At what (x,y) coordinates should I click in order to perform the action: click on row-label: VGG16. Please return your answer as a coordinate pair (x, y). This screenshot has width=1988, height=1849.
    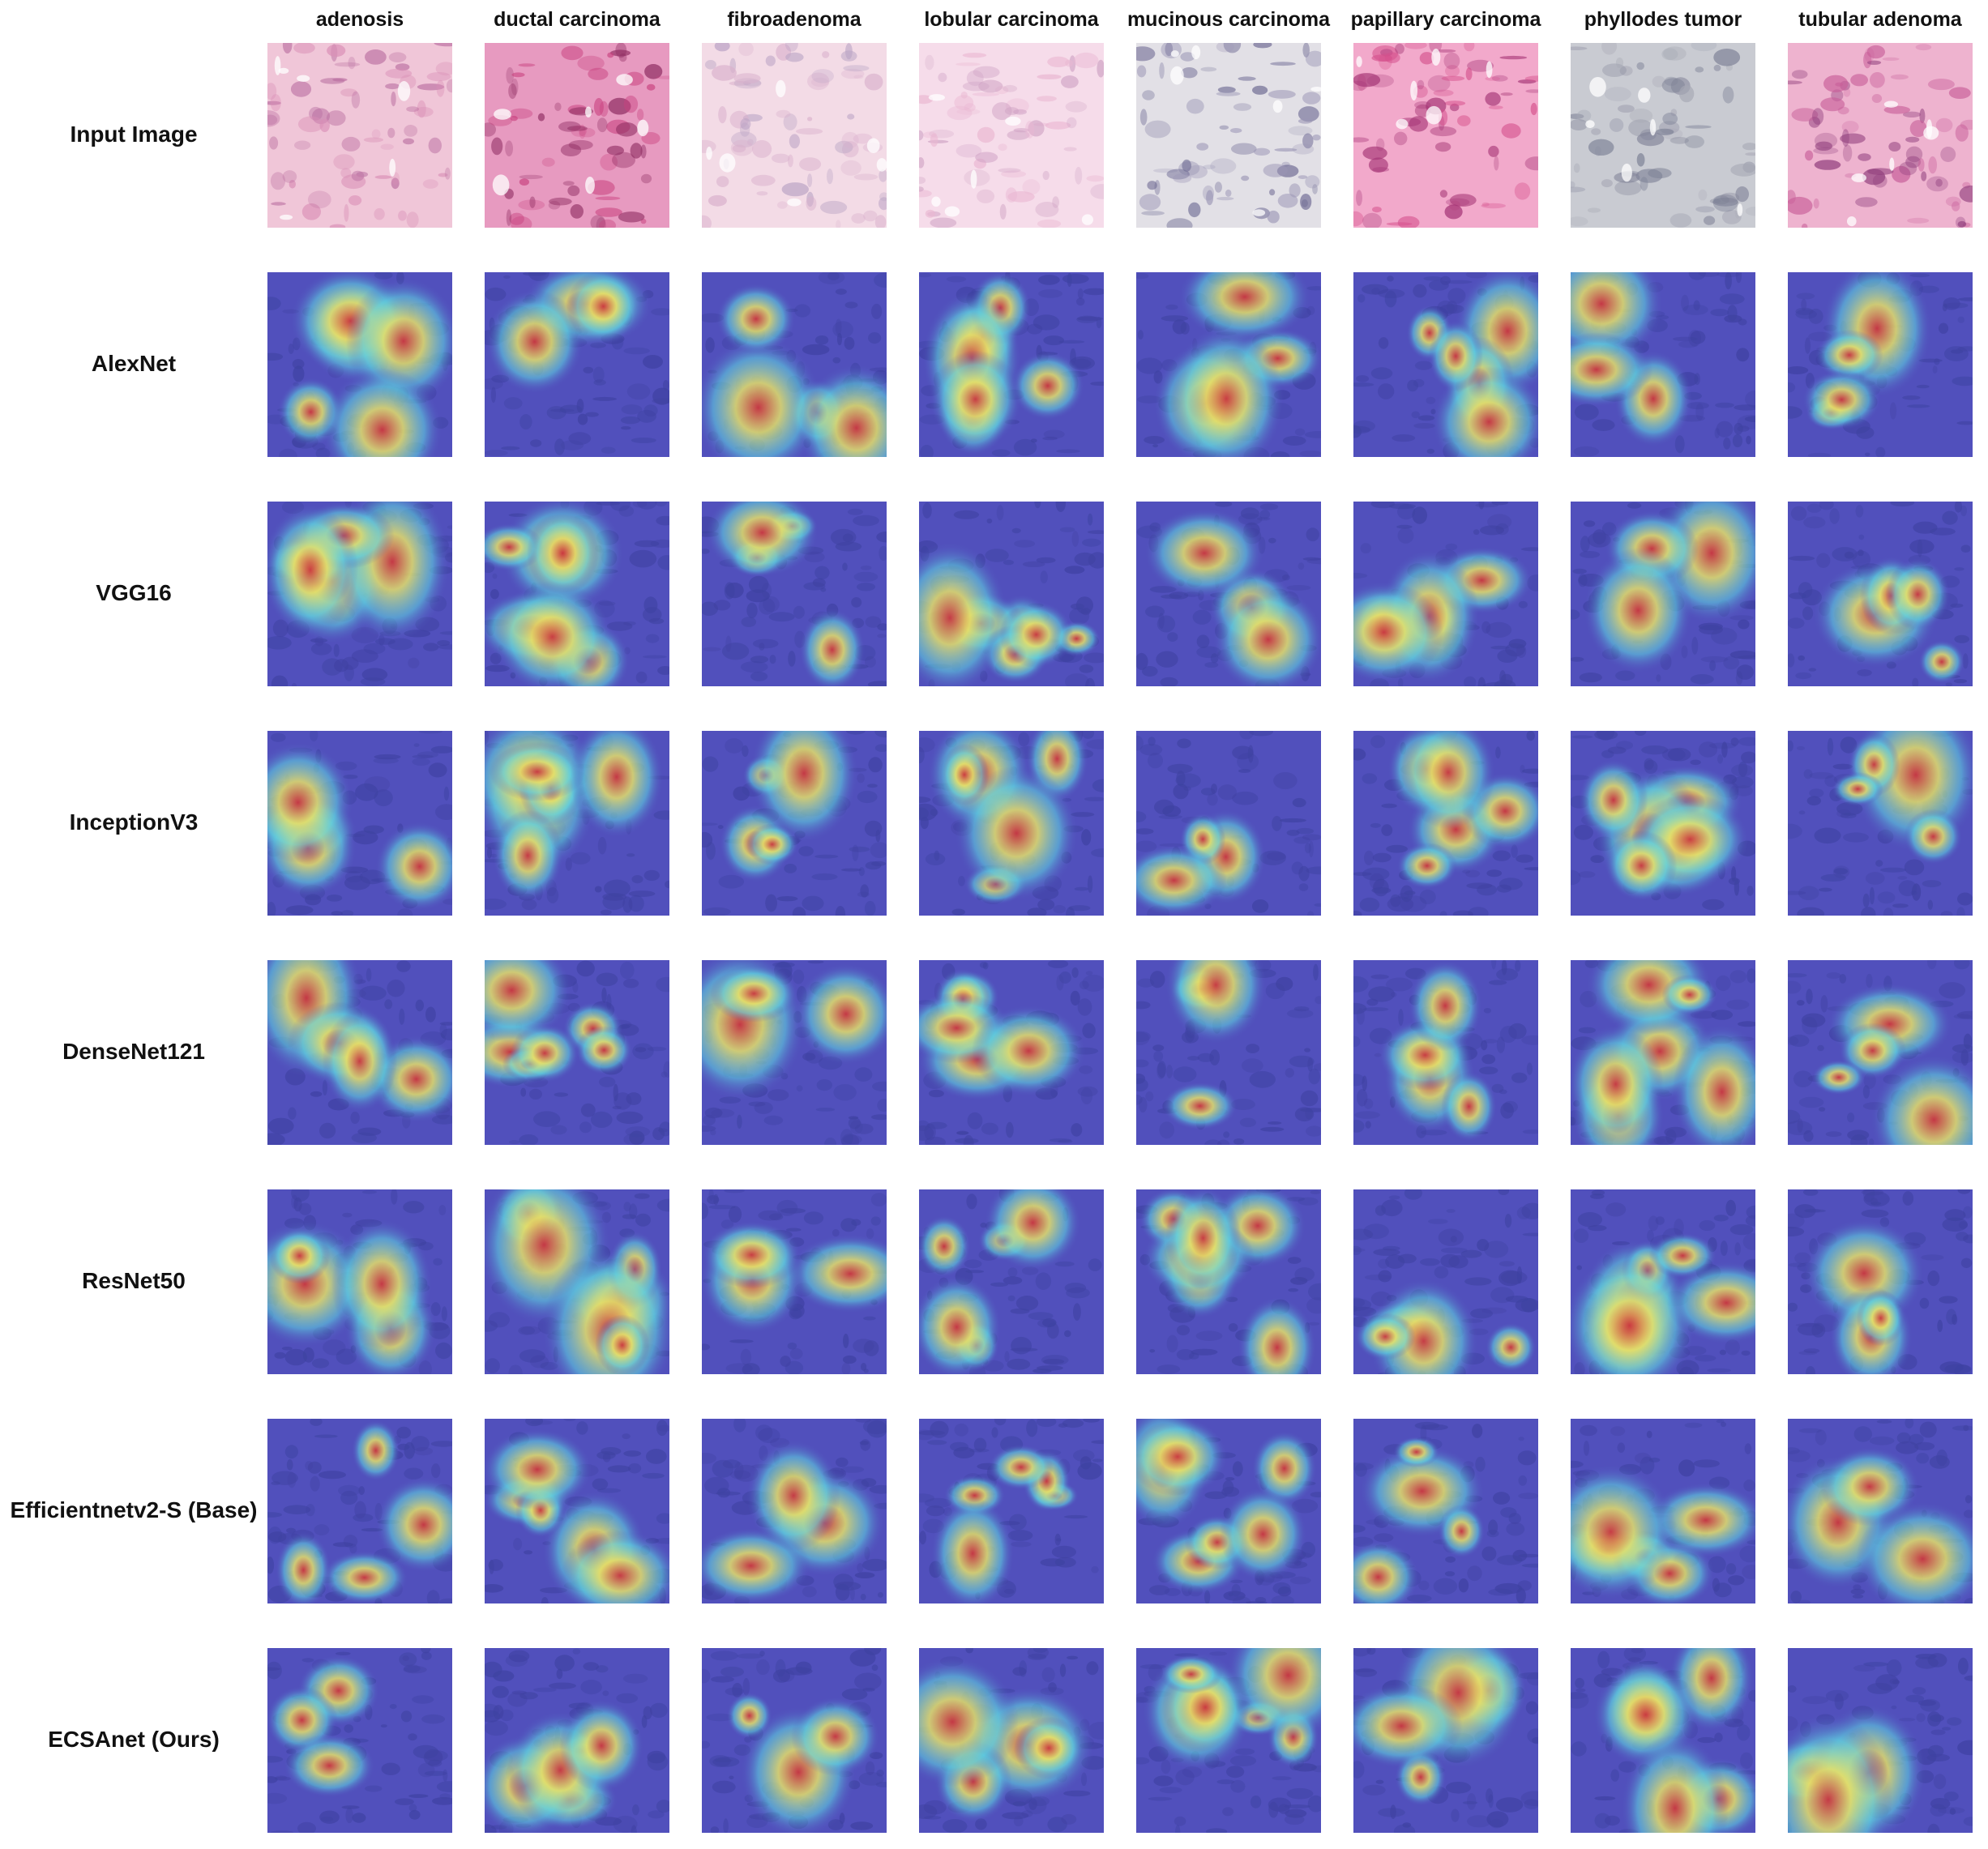
    Looking at the image, I should click on (134, 592).